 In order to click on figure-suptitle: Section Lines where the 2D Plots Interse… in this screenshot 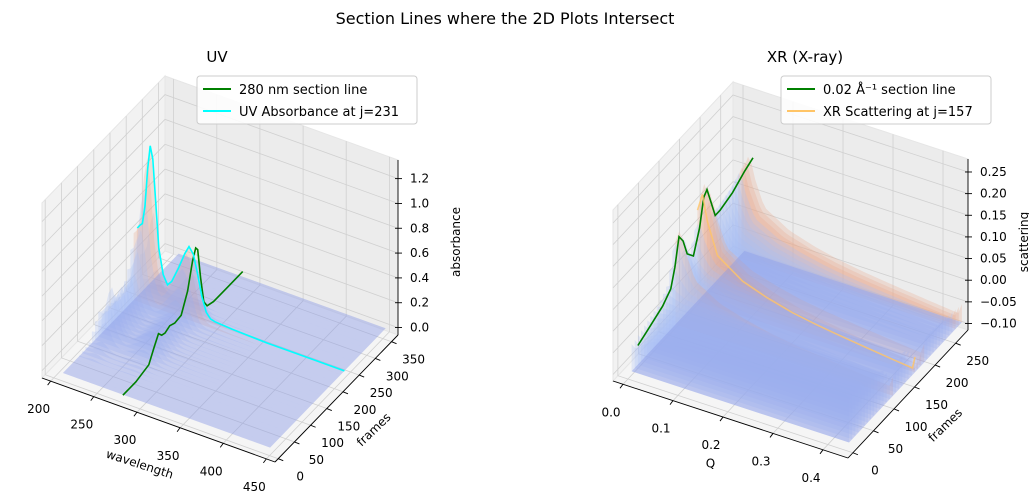, I will do `click(505, 18)`.